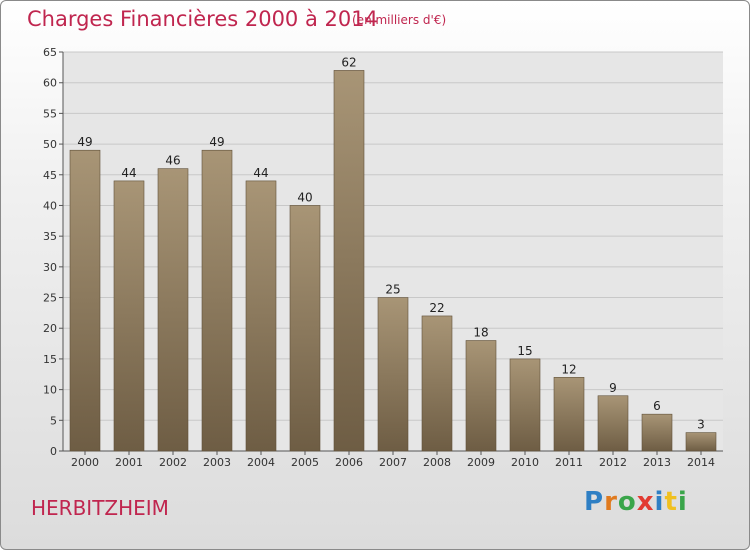 Image resolution: width=750 pixels, height=550 pixels. I want to click on x-tick-label: 2003, so click(217, 462).